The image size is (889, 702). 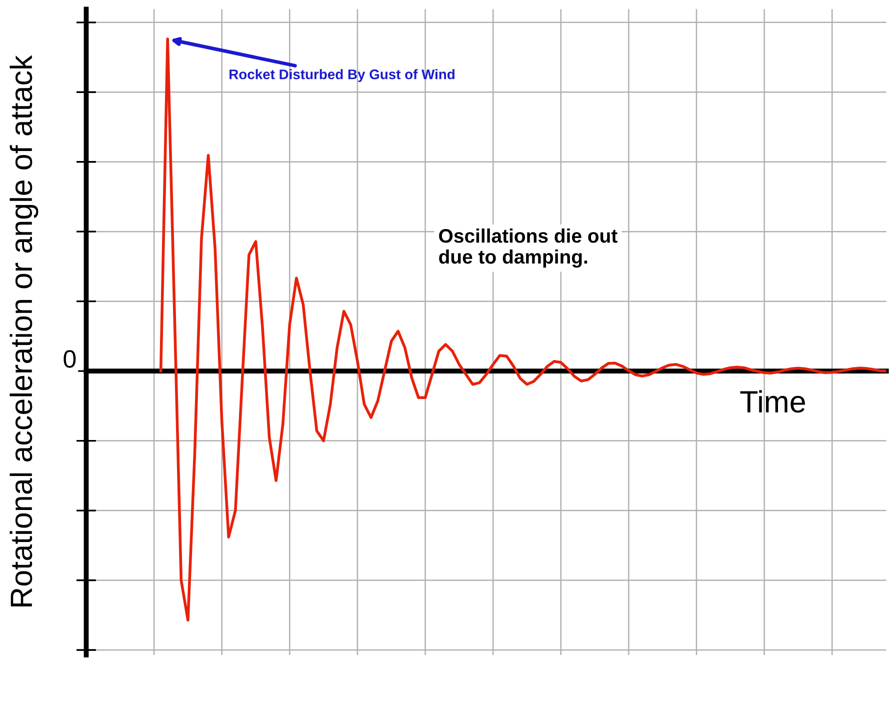 I want to click on annotation: Oscillations die out due to damping., so click(x=528, y=248).